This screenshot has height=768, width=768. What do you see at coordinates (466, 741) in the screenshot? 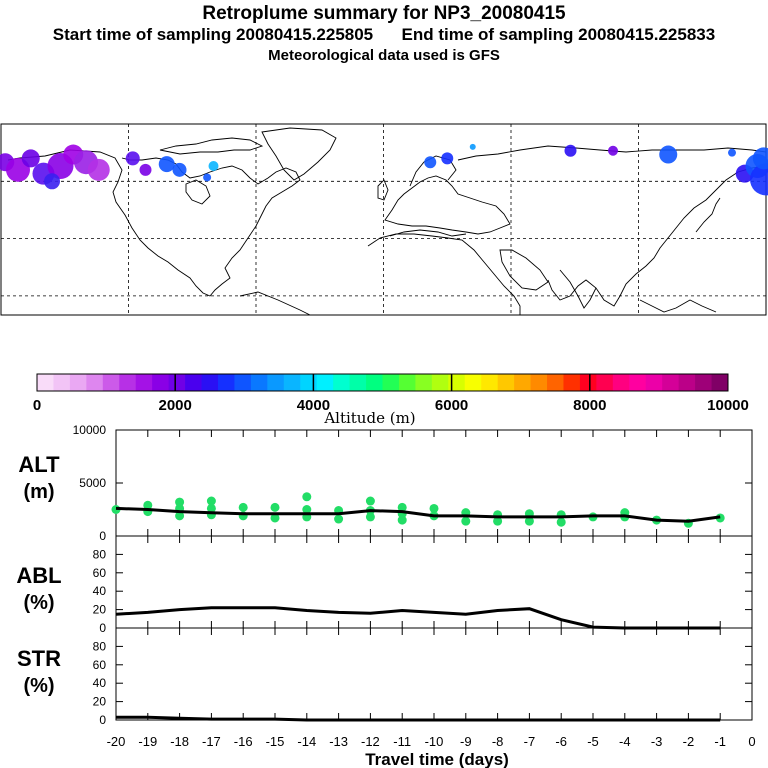
I see `x-tick-label: -9` at bounding box center [466, 741].